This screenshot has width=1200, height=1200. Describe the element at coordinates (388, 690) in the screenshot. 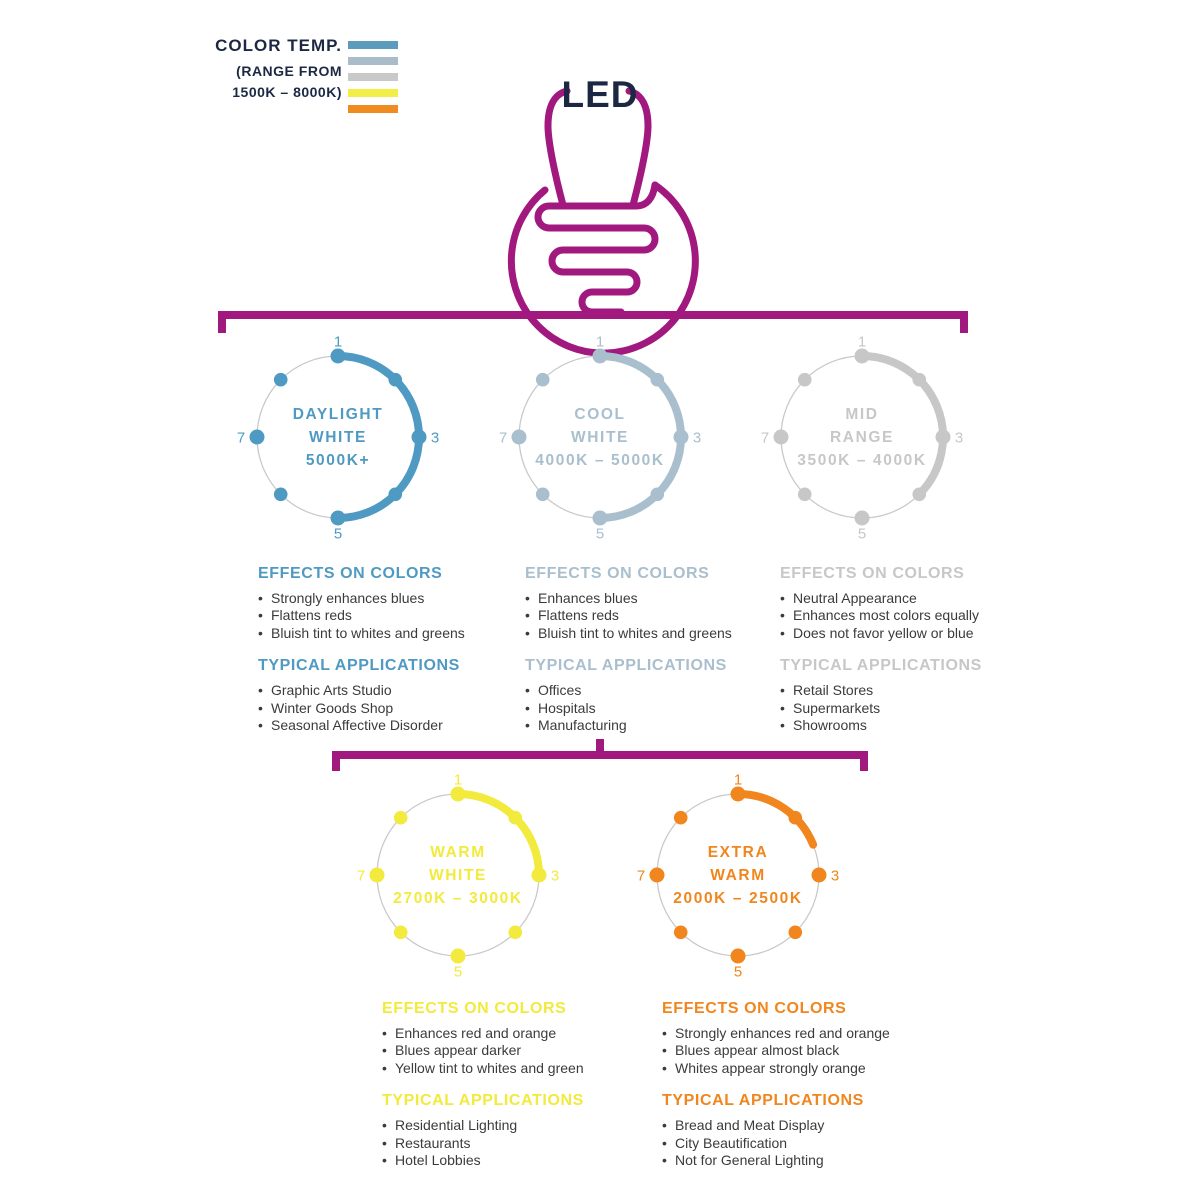

I see `applications-item: Graphic Arts Studio` at that location.